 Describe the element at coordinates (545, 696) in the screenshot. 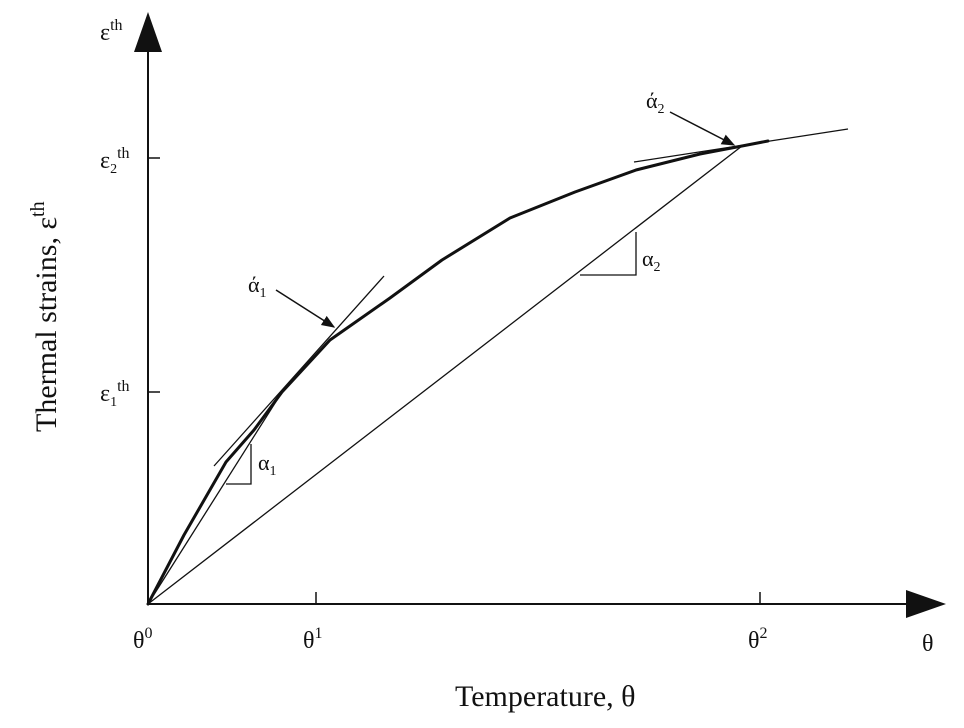

I see `x-axis-title: Temperature, θ` at that location.